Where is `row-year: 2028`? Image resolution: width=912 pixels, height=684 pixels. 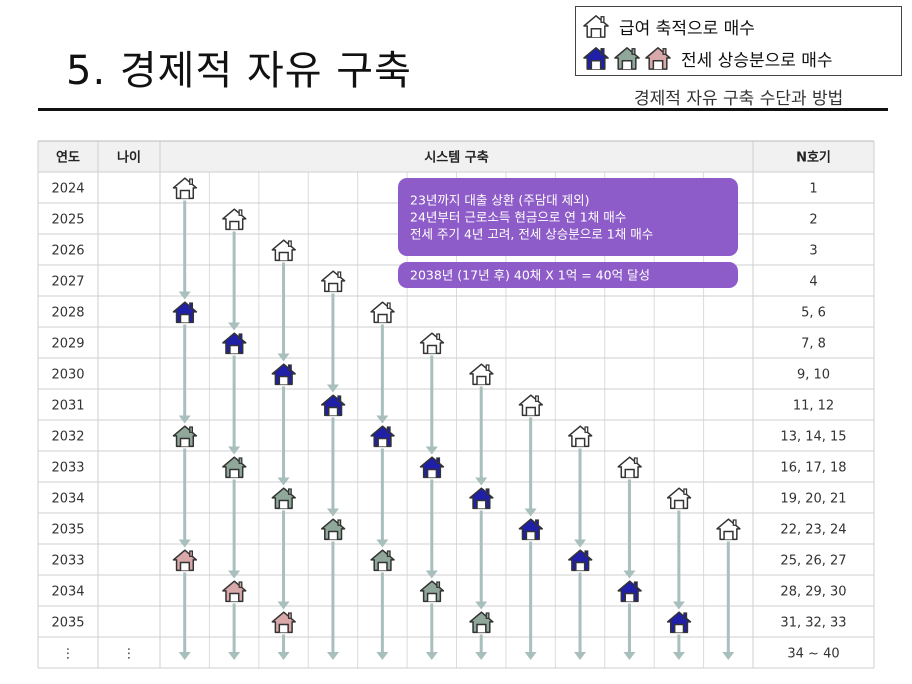
row-year: 2028 is located at coordinates (67, 313).